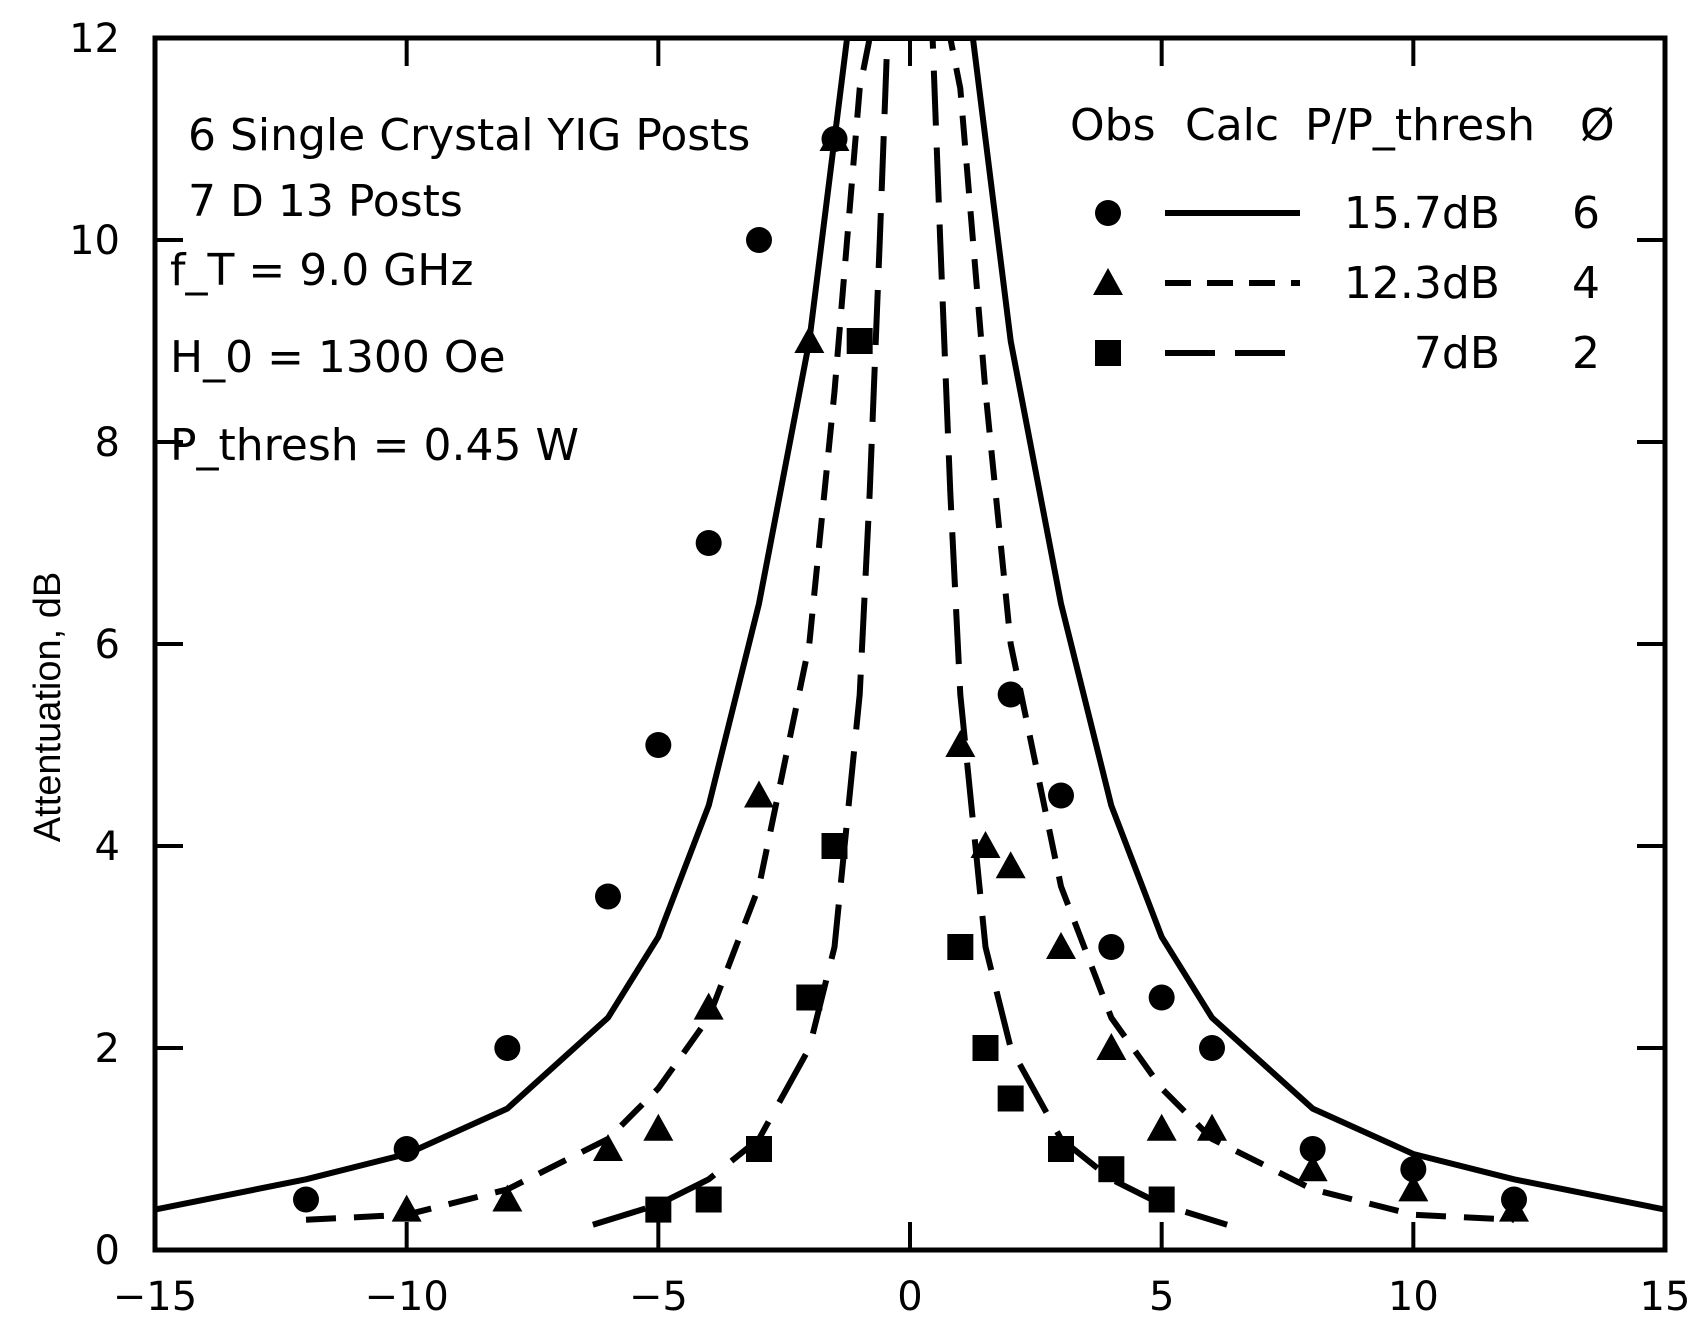 The height and width of the screenshot is (1335, 1695). What do you see at coordinates (658, 1297) in the screenshot?
I see `x-tick-label: −5` at bounding box center [658, 1297].